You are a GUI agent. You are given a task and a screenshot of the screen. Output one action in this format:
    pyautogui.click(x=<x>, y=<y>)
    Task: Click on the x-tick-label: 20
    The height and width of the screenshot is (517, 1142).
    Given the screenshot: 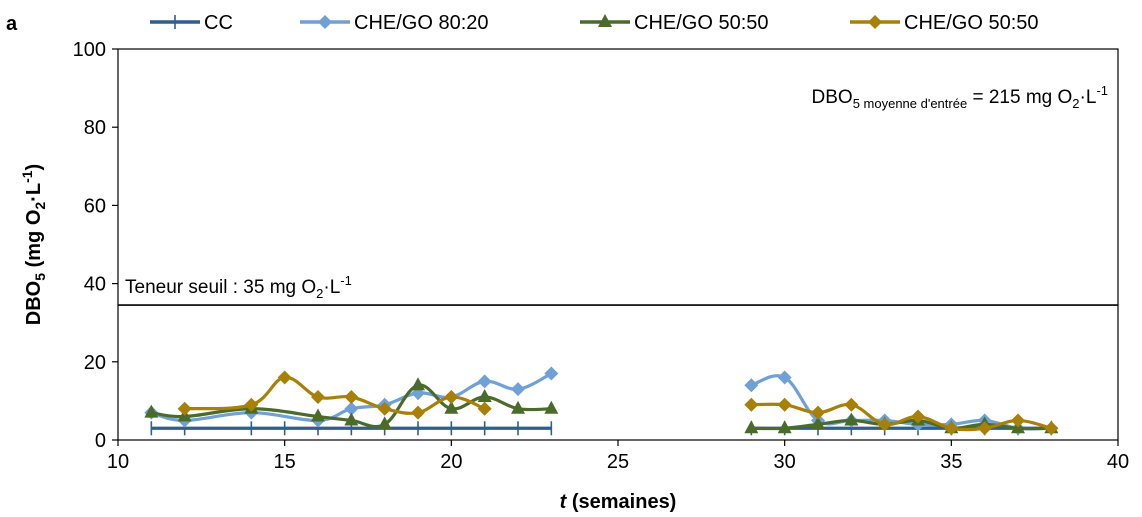 What is the action you would take?
    pyautogui.click(x=451, y=462)
    